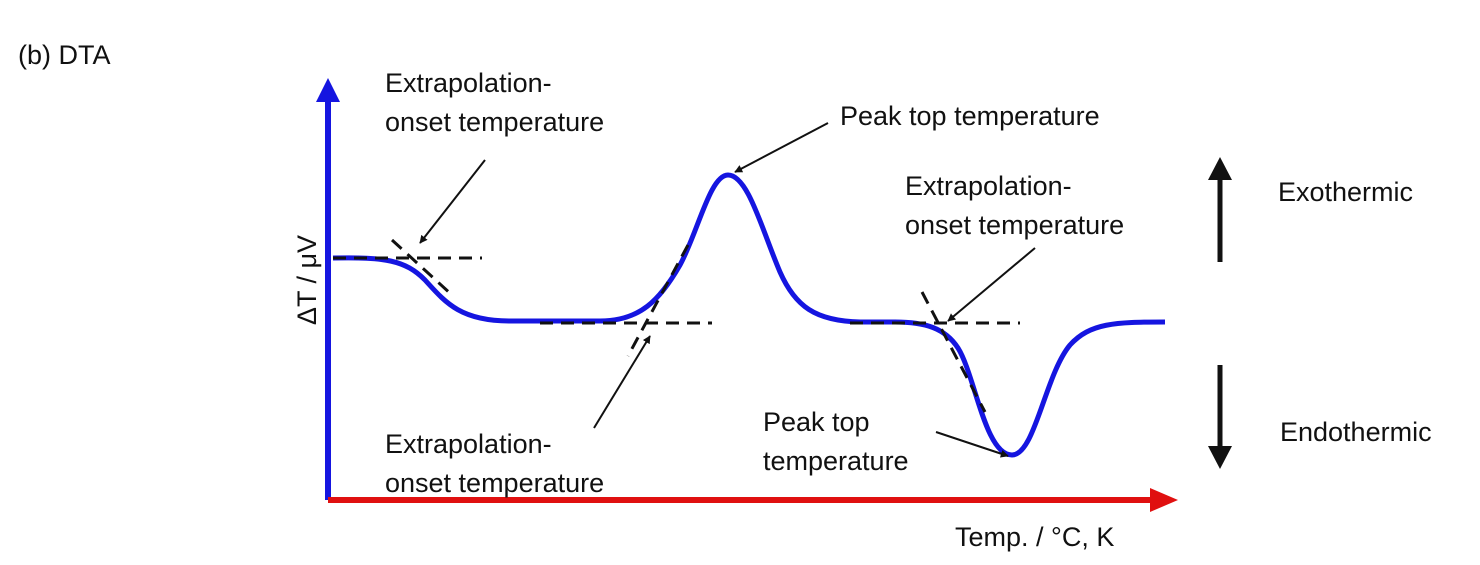 Image resolution: width=1480 pixels, height=565 pixels. Describe the element at coordinates (307, 280) in the screenshot. I see `y-axis-label: ΔT / μV` at that location.